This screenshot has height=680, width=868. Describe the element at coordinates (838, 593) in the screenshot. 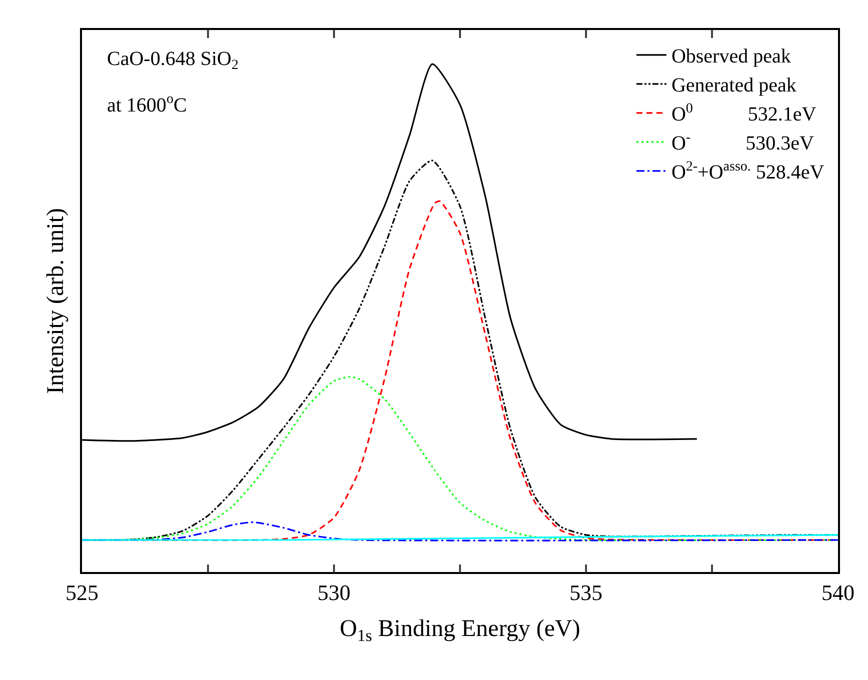

I see `x-tick-label: 540` at that location.